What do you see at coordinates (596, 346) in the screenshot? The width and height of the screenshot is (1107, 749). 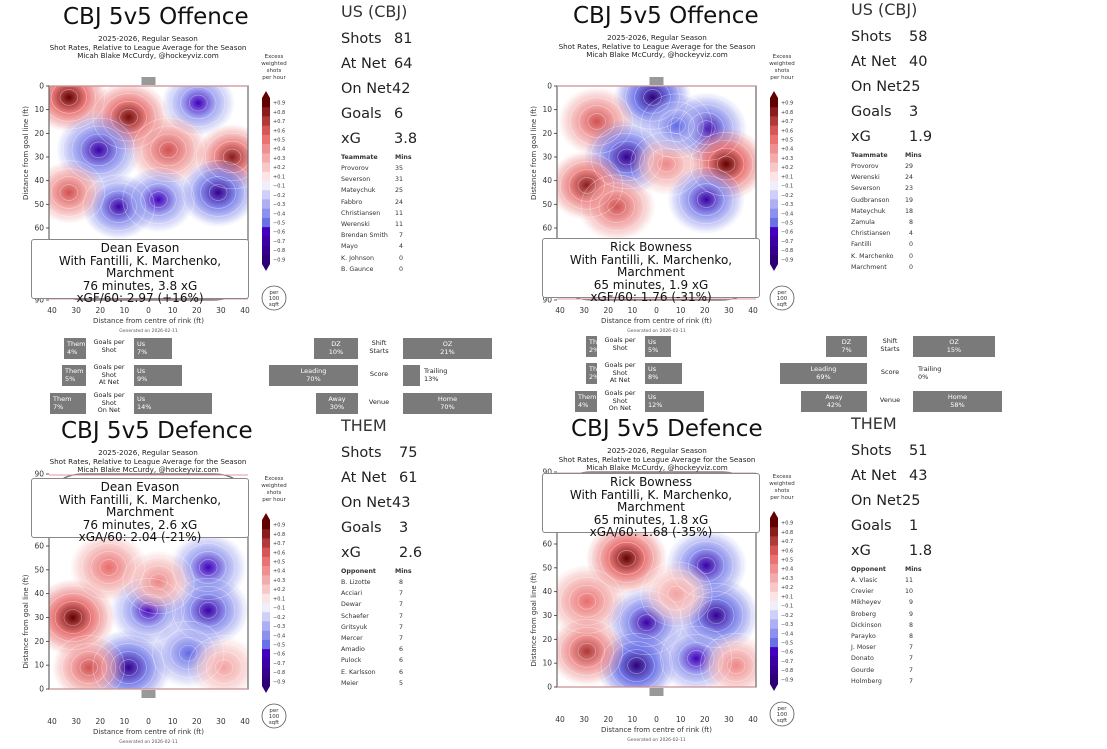 I see `them-bar-goals_shot: Them 2%` at bounding box center [596, 346].